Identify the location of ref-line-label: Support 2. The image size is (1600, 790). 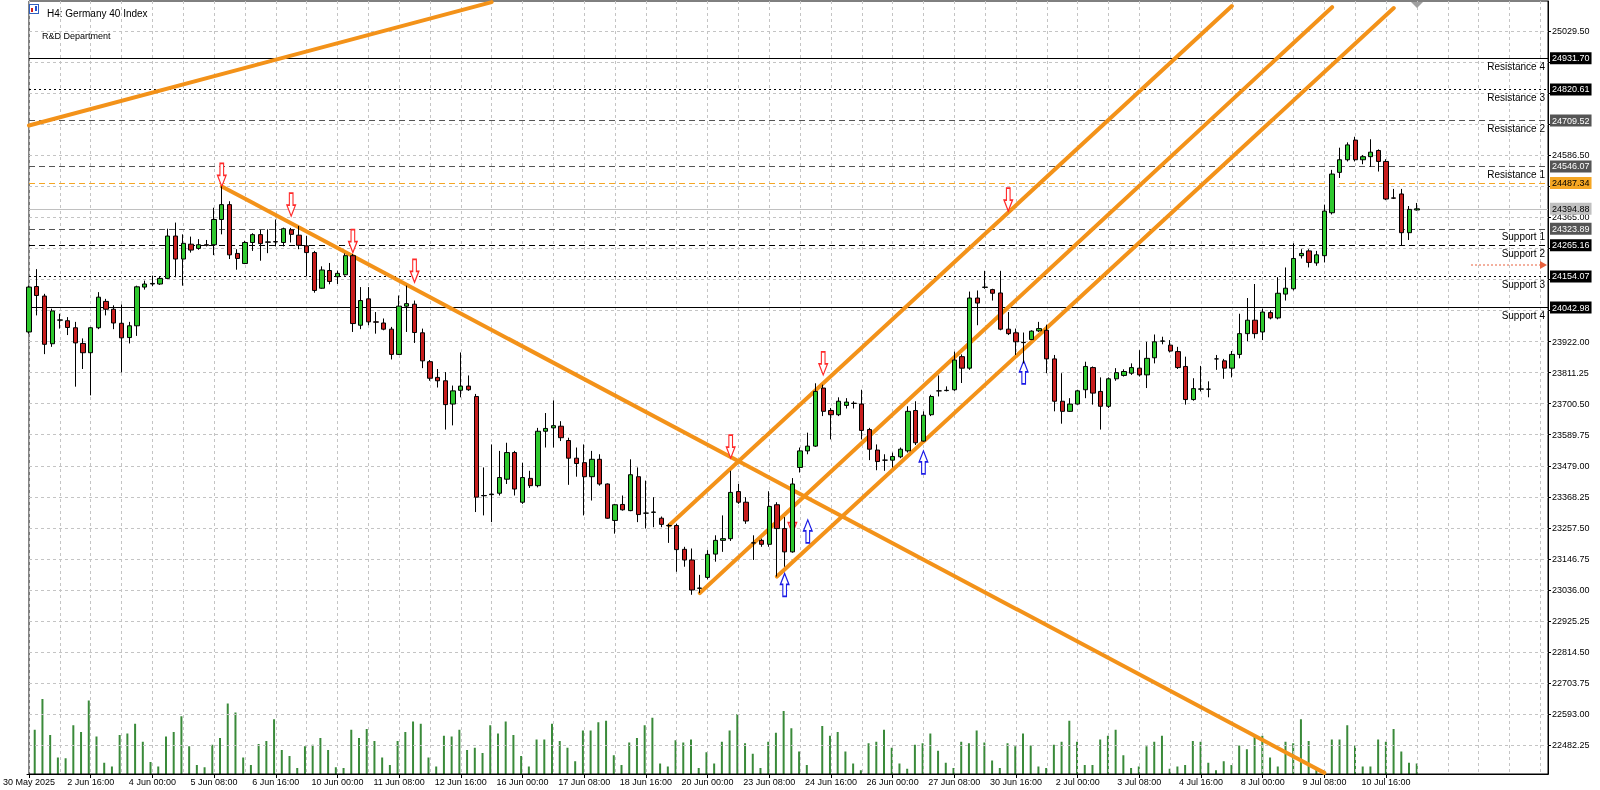
(1523, 253).